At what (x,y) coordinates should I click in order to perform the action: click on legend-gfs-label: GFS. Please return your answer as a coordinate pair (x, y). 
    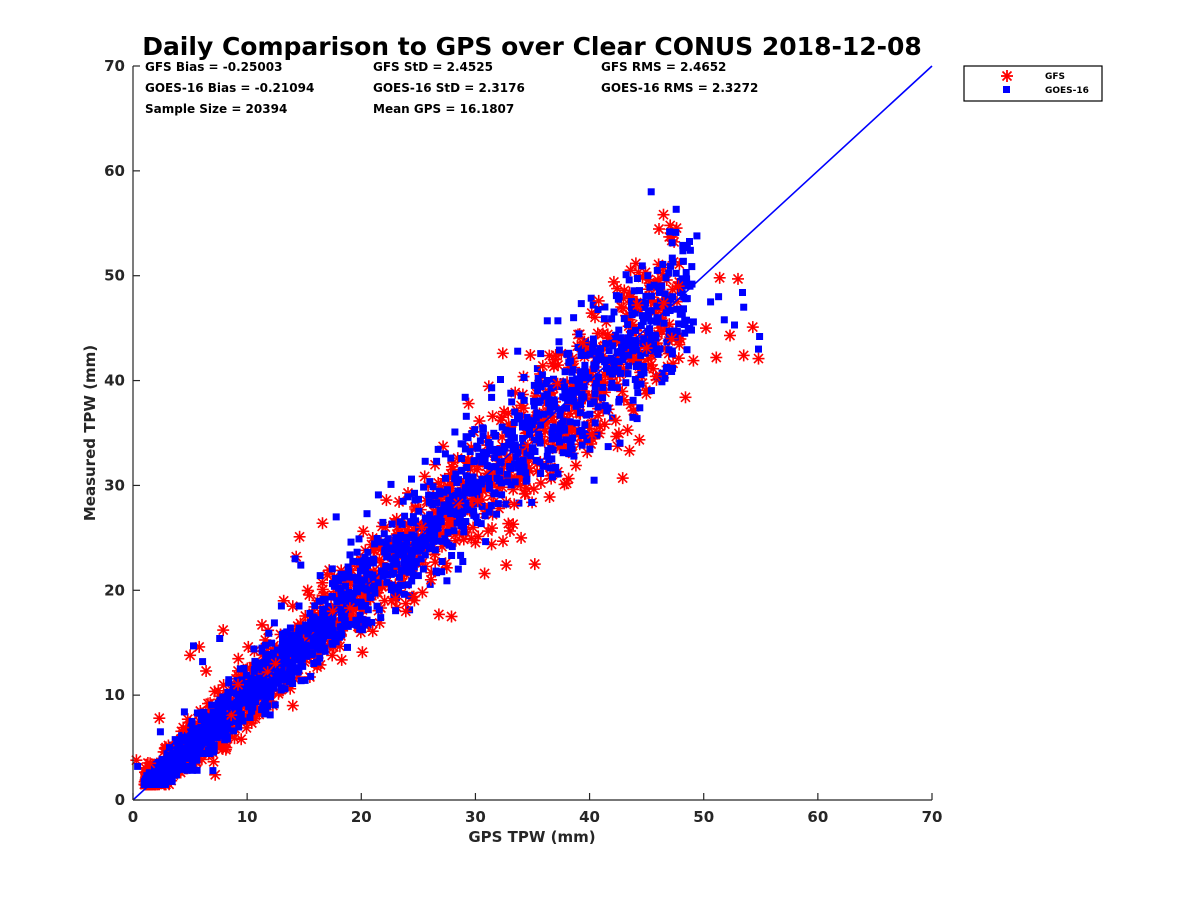
    Looking at the image, I should click on (1055, 77).